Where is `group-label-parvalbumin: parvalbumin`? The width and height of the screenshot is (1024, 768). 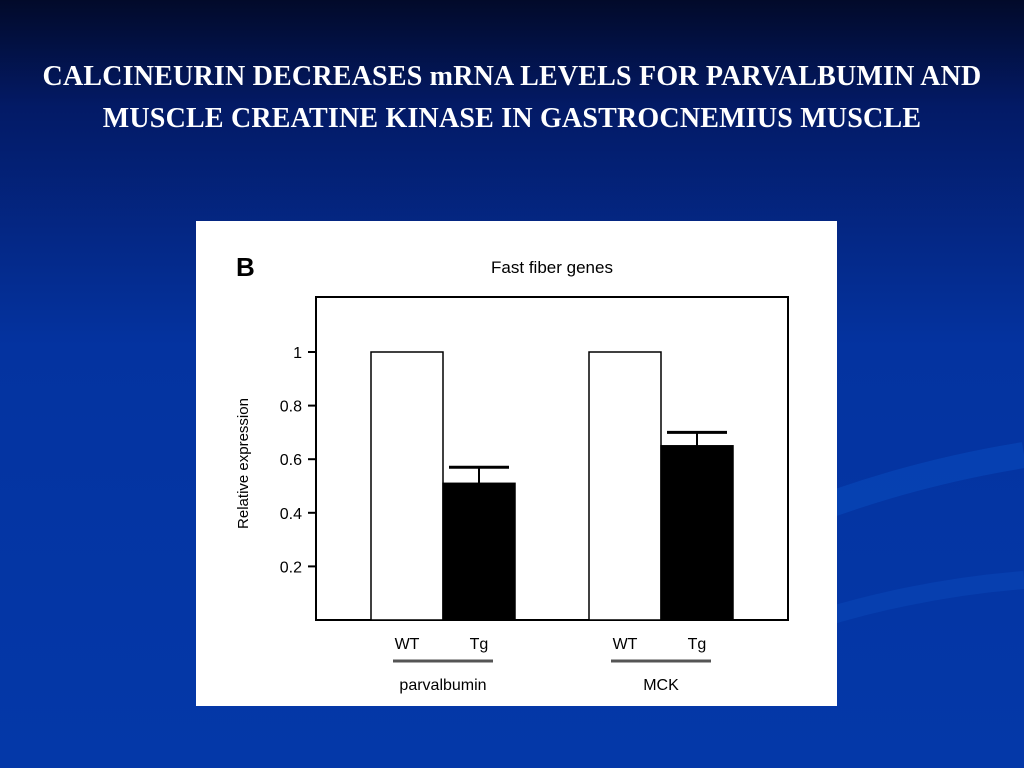 group-label-parvalbumin: parvalbumin is located at coordinates (442, 685).